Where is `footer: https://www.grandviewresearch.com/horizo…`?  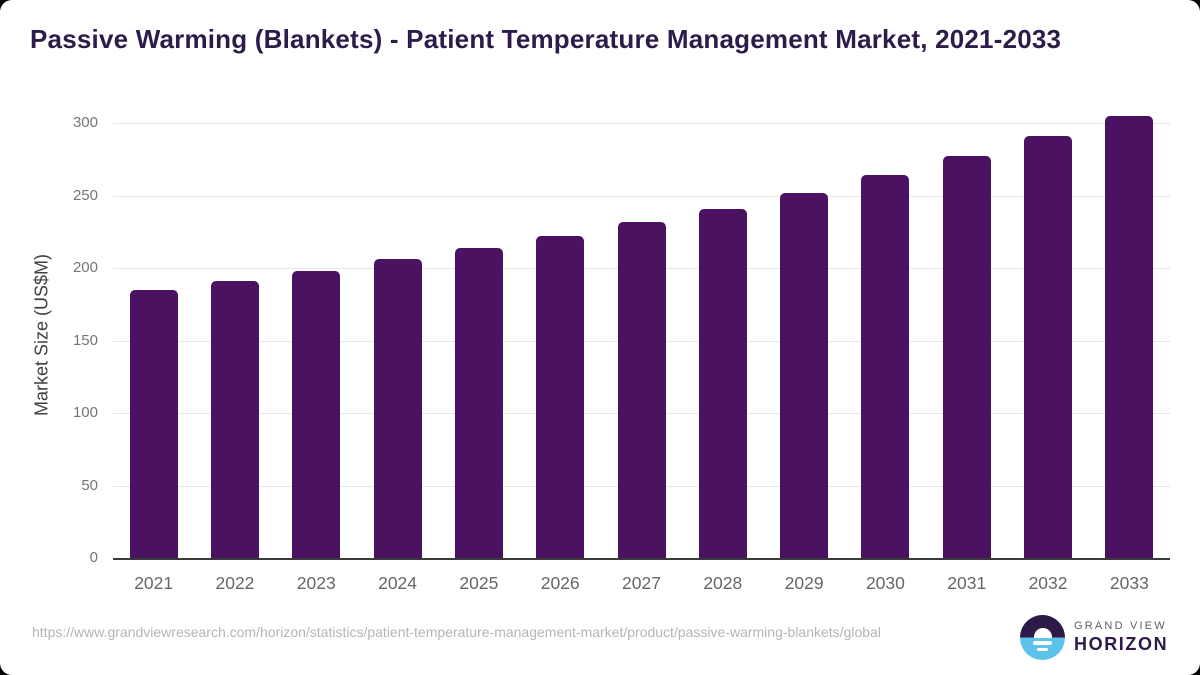
footer: https://www.grandviewresearch.com/horizo… is located at coordinates (600, 644).